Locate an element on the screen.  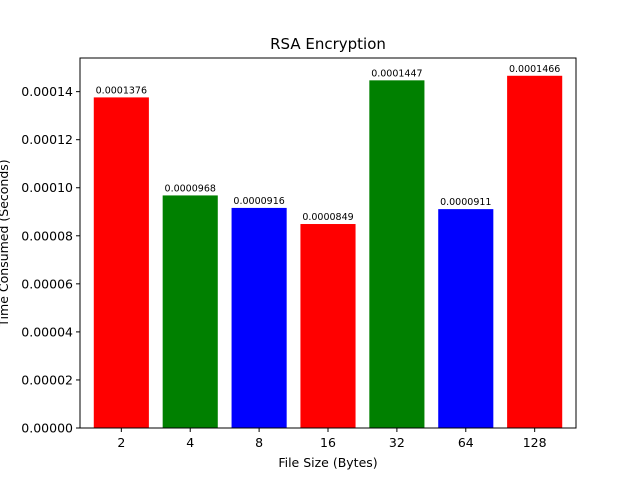
y-tick-label-6: 0.00012 is located at coordinates (47, 139).